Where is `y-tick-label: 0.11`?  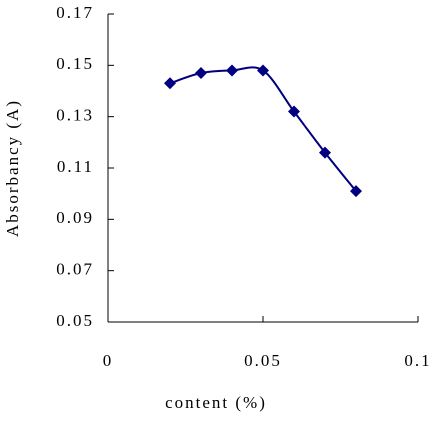 y-tick-label: 0.11 is located at coordinates (75, 166).